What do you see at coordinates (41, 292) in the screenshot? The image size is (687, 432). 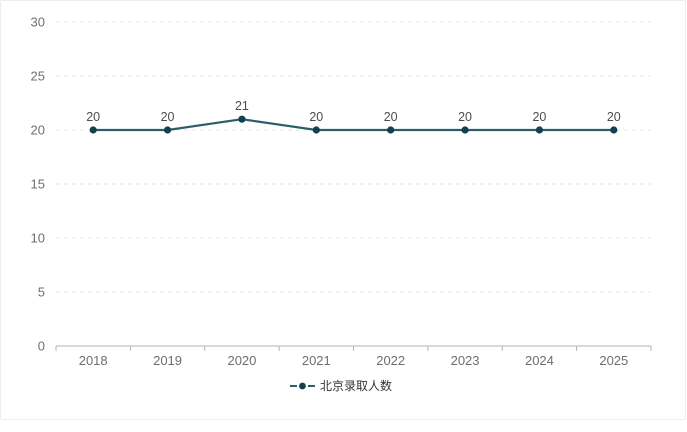 I see `y-axis-tick-label: 5` at bounding box center [41, 292].